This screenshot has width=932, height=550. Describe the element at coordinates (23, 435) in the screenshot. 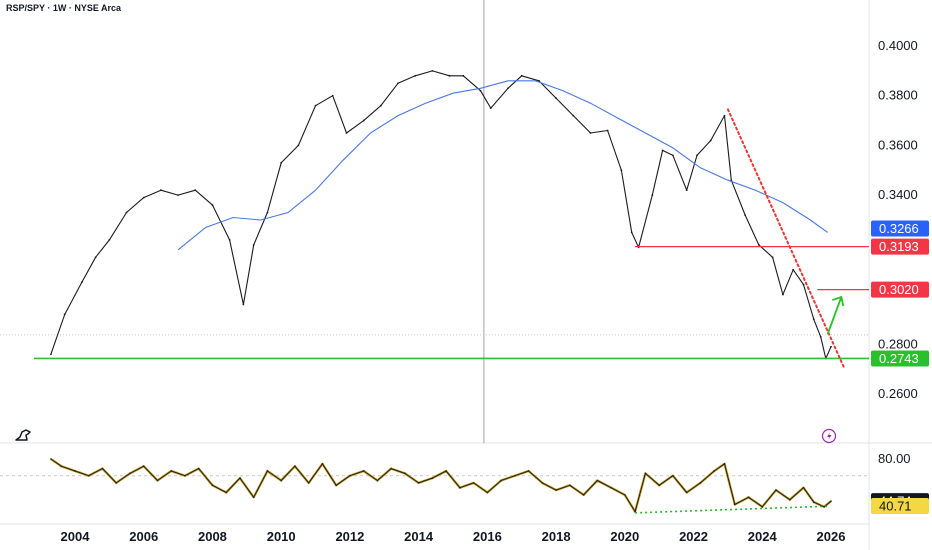

I see `tradingview-dino-icon` at that location.